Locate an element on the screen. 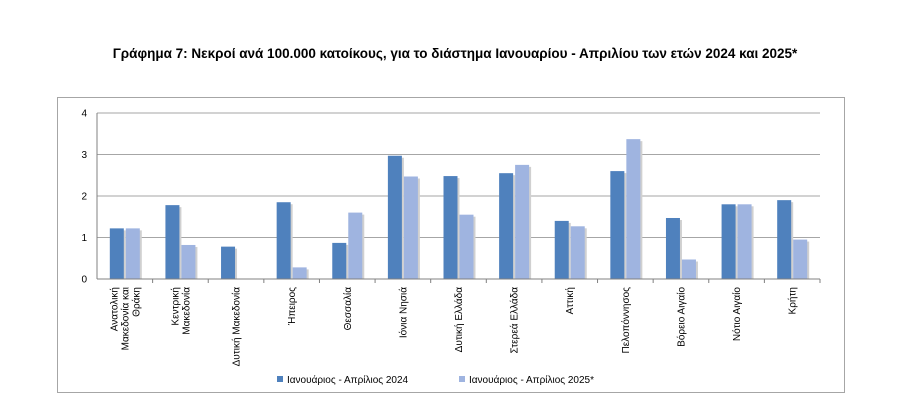 The height and width of the screenshot is (401, 899). x-tick-label: Νότιο Αιγαίο is located at coordinates (737, 314).